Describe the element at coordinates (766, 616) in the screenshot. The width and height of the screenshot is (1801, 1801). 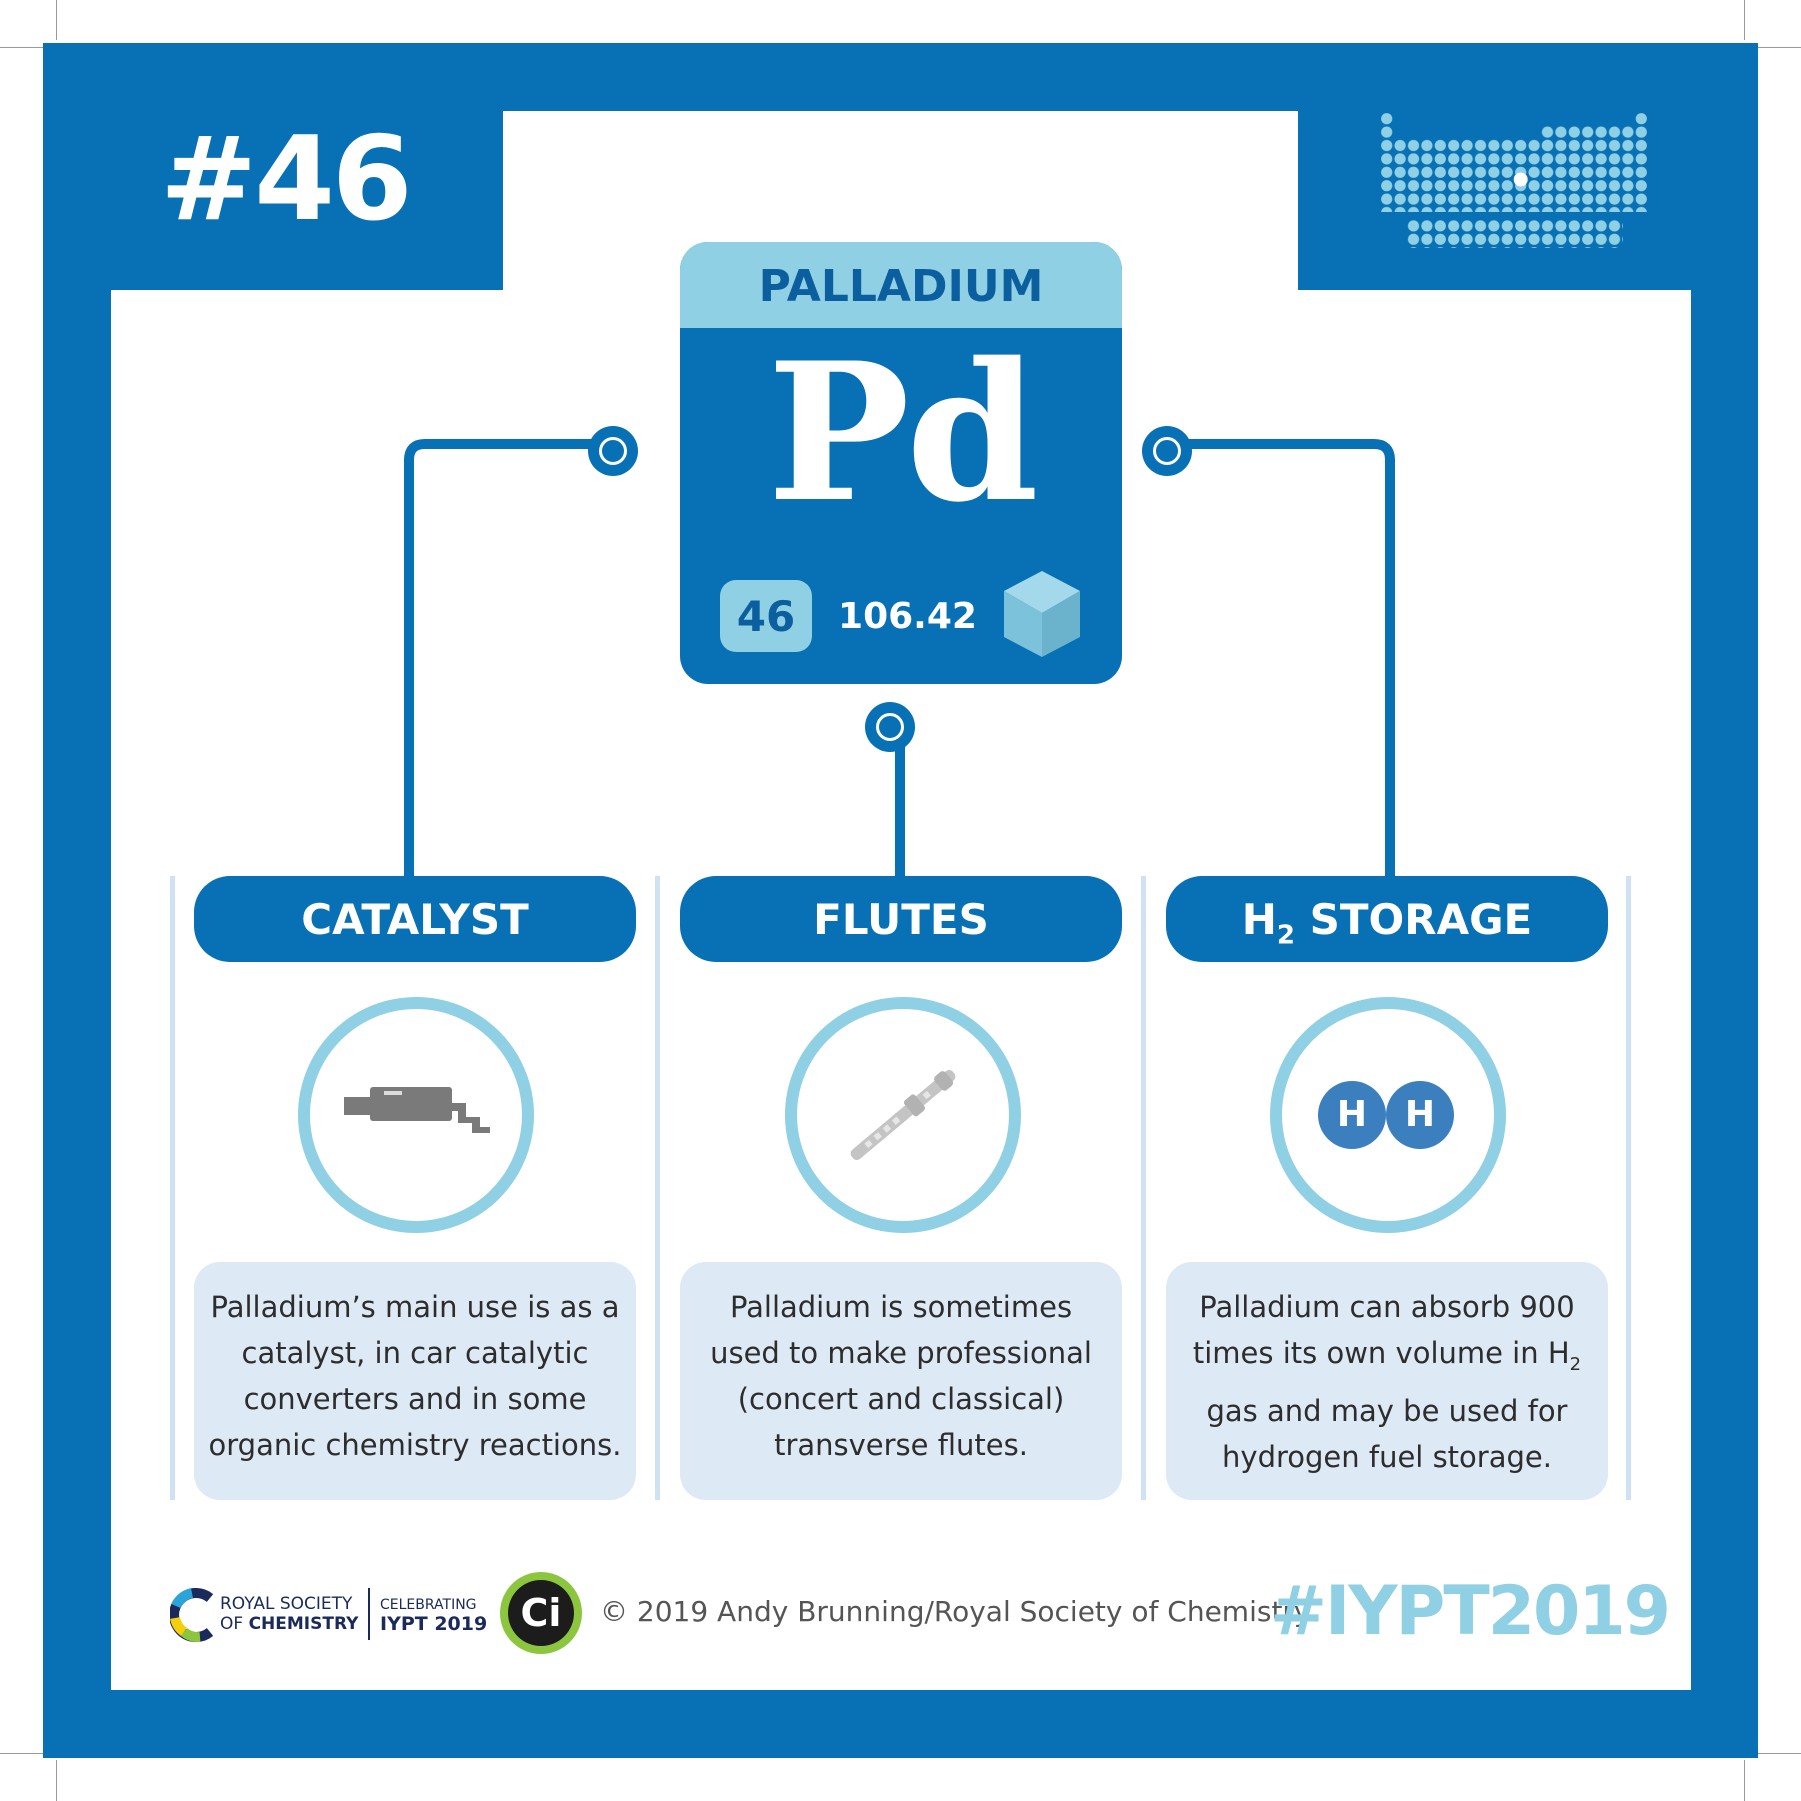
I see `atomic-number: 46` at that location.